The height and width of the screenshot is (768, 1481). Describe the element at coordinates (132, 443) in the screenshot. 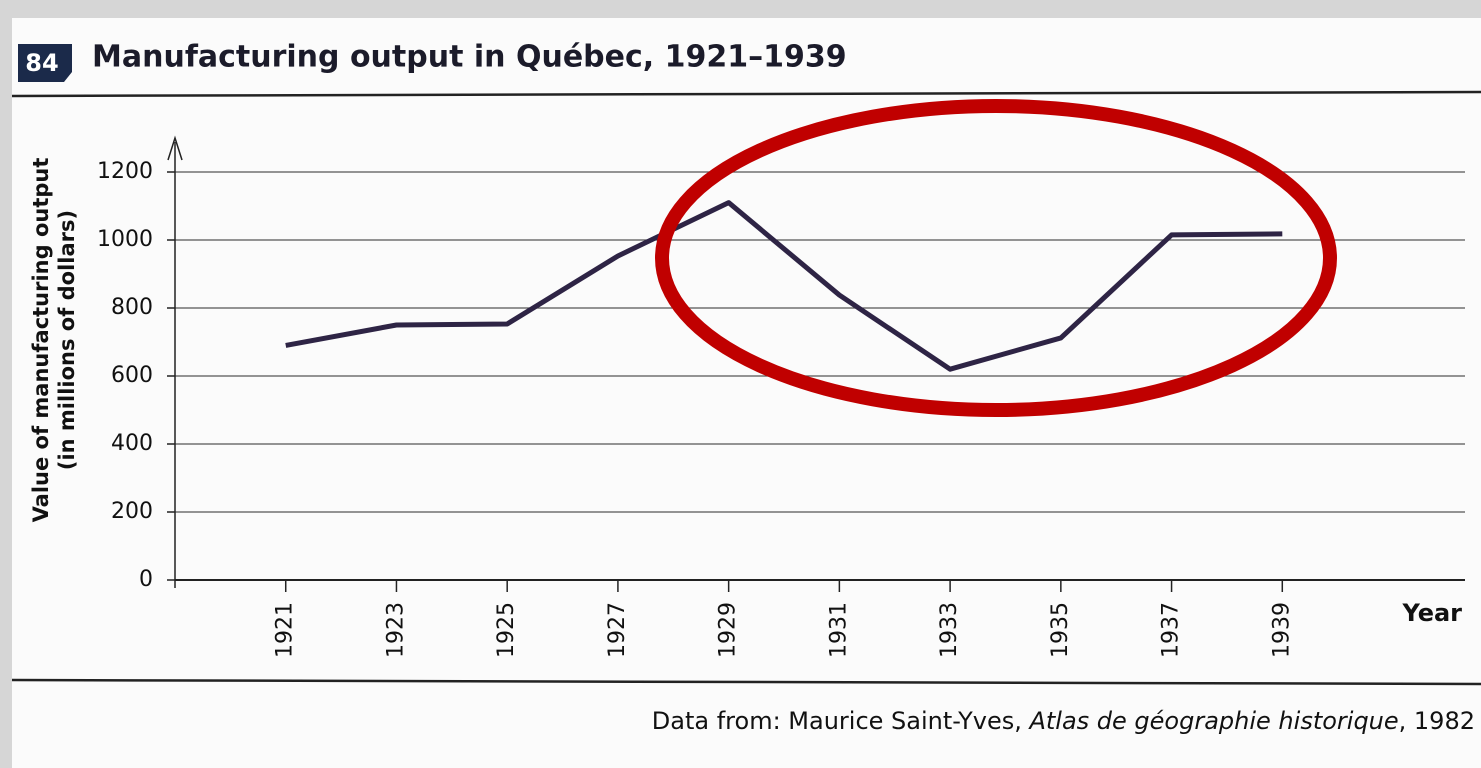

I see `y-tick-label: 400` at that location.